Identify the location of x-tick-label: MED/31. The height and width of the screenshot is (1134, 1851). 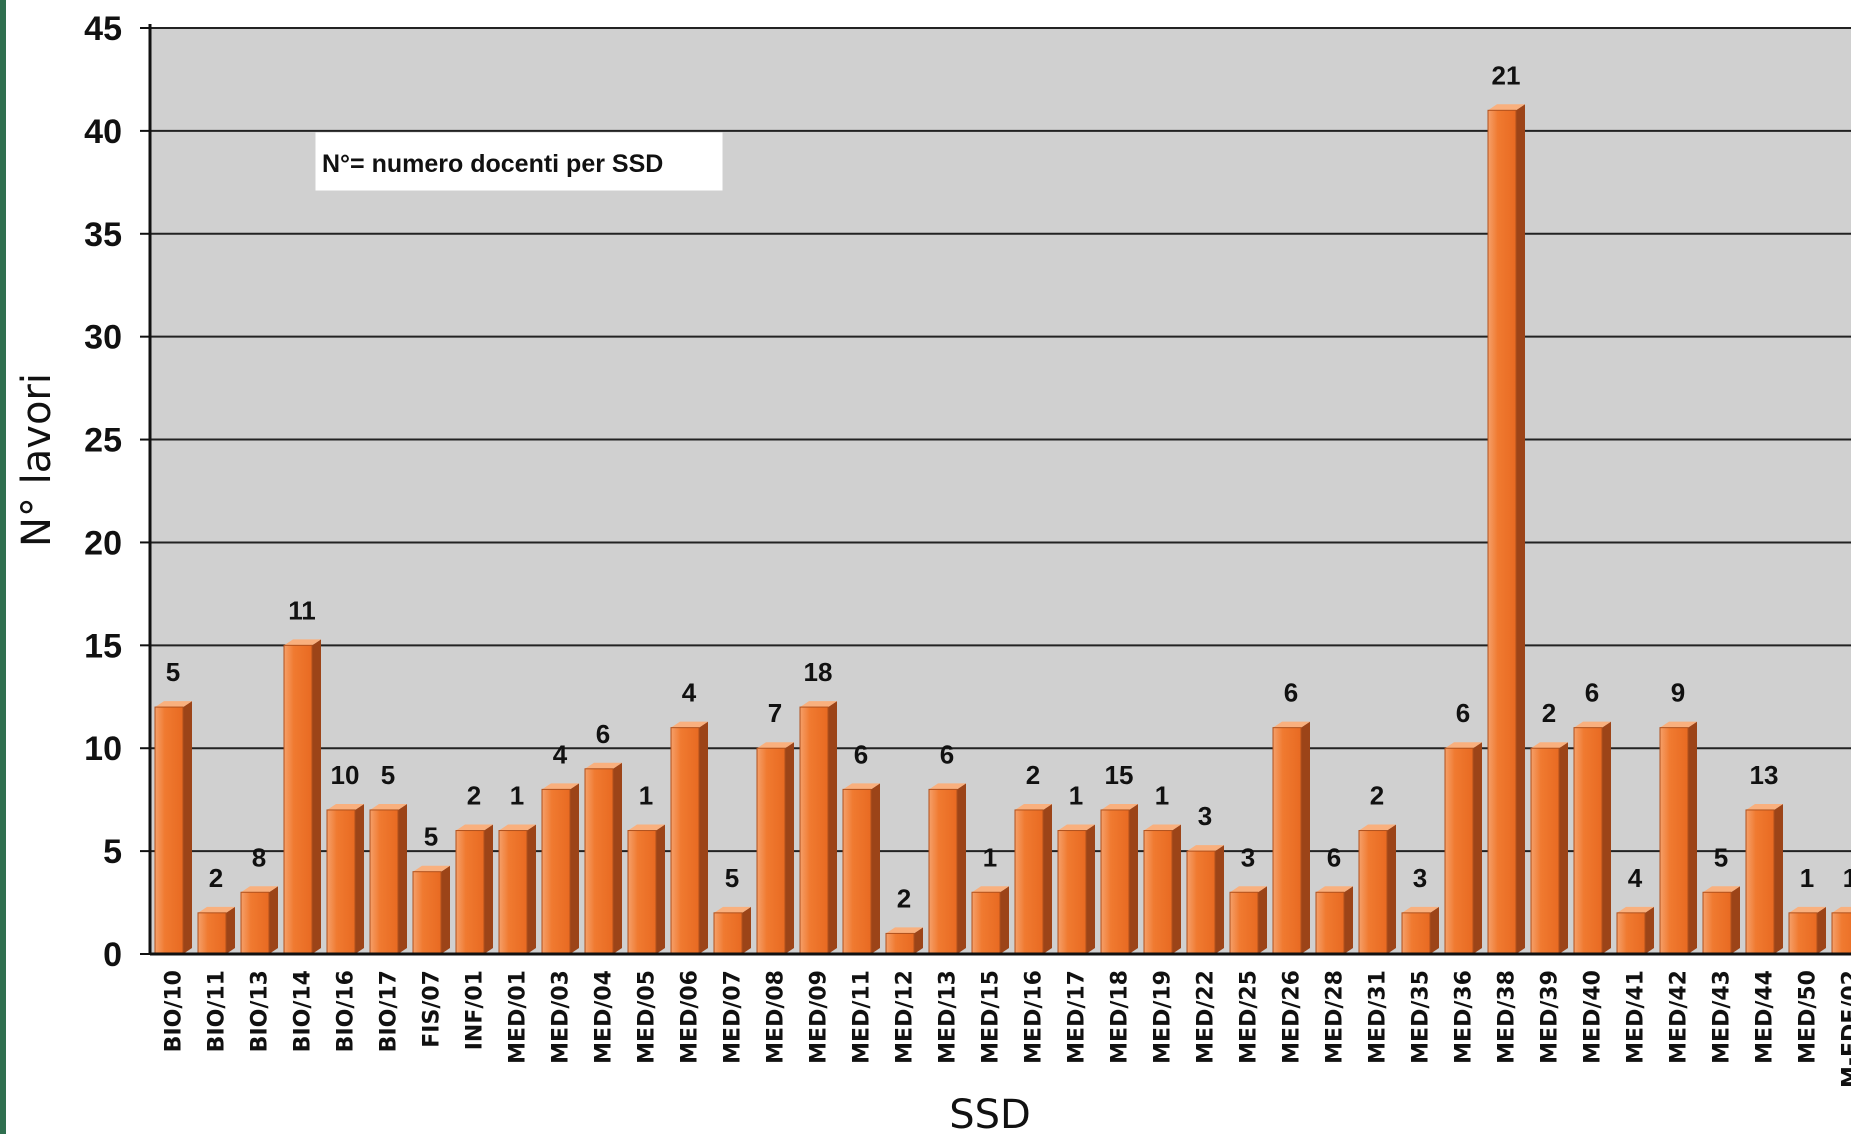
(1378, 1017).